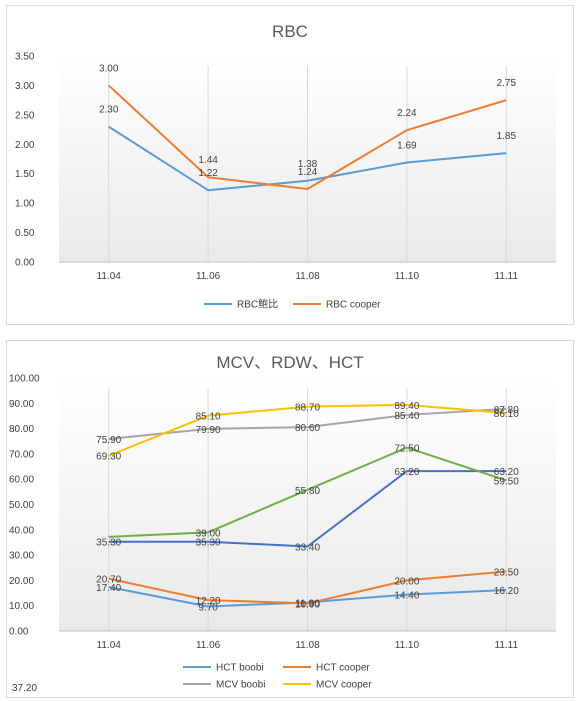 Image resolution: width=579 pixels, height=701 pixels. Describe the element at coordinates (407, 146) in the screenshot. I see `data-label: 1.69` at that location.